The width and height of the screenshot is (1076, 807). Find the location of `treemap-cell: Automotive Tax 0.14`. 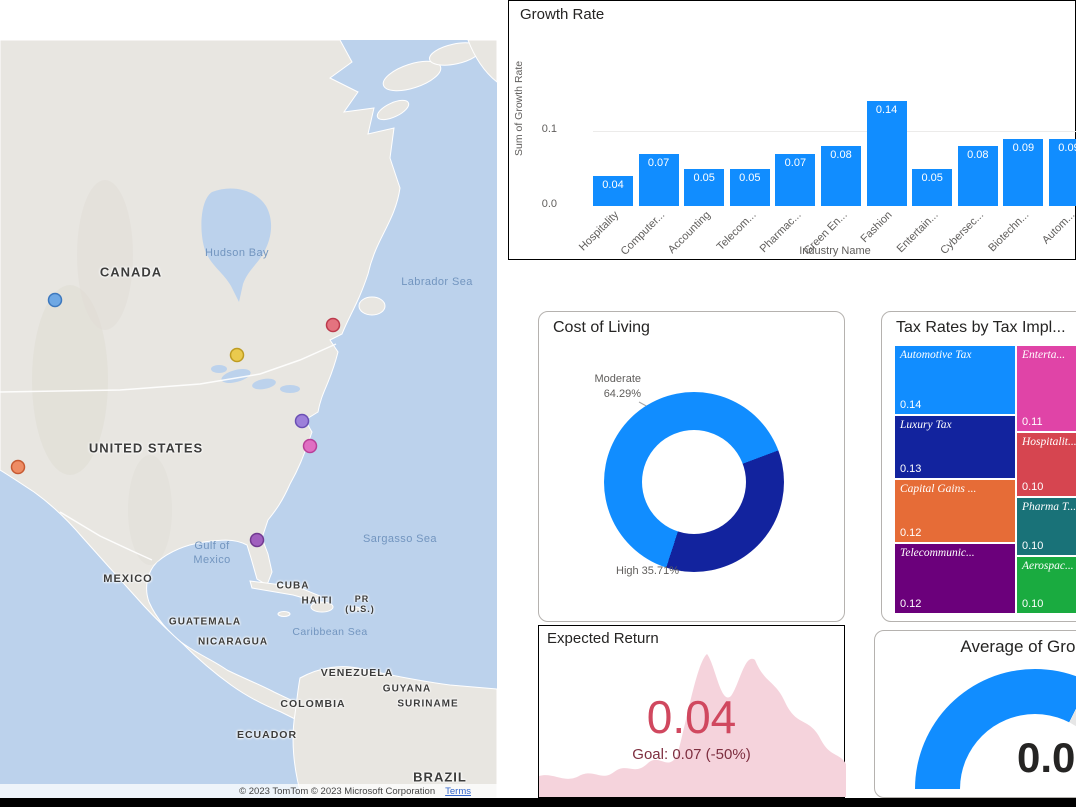

treemap-cell: Automotive Tax 0.14 is located at coordinates (955, 380).